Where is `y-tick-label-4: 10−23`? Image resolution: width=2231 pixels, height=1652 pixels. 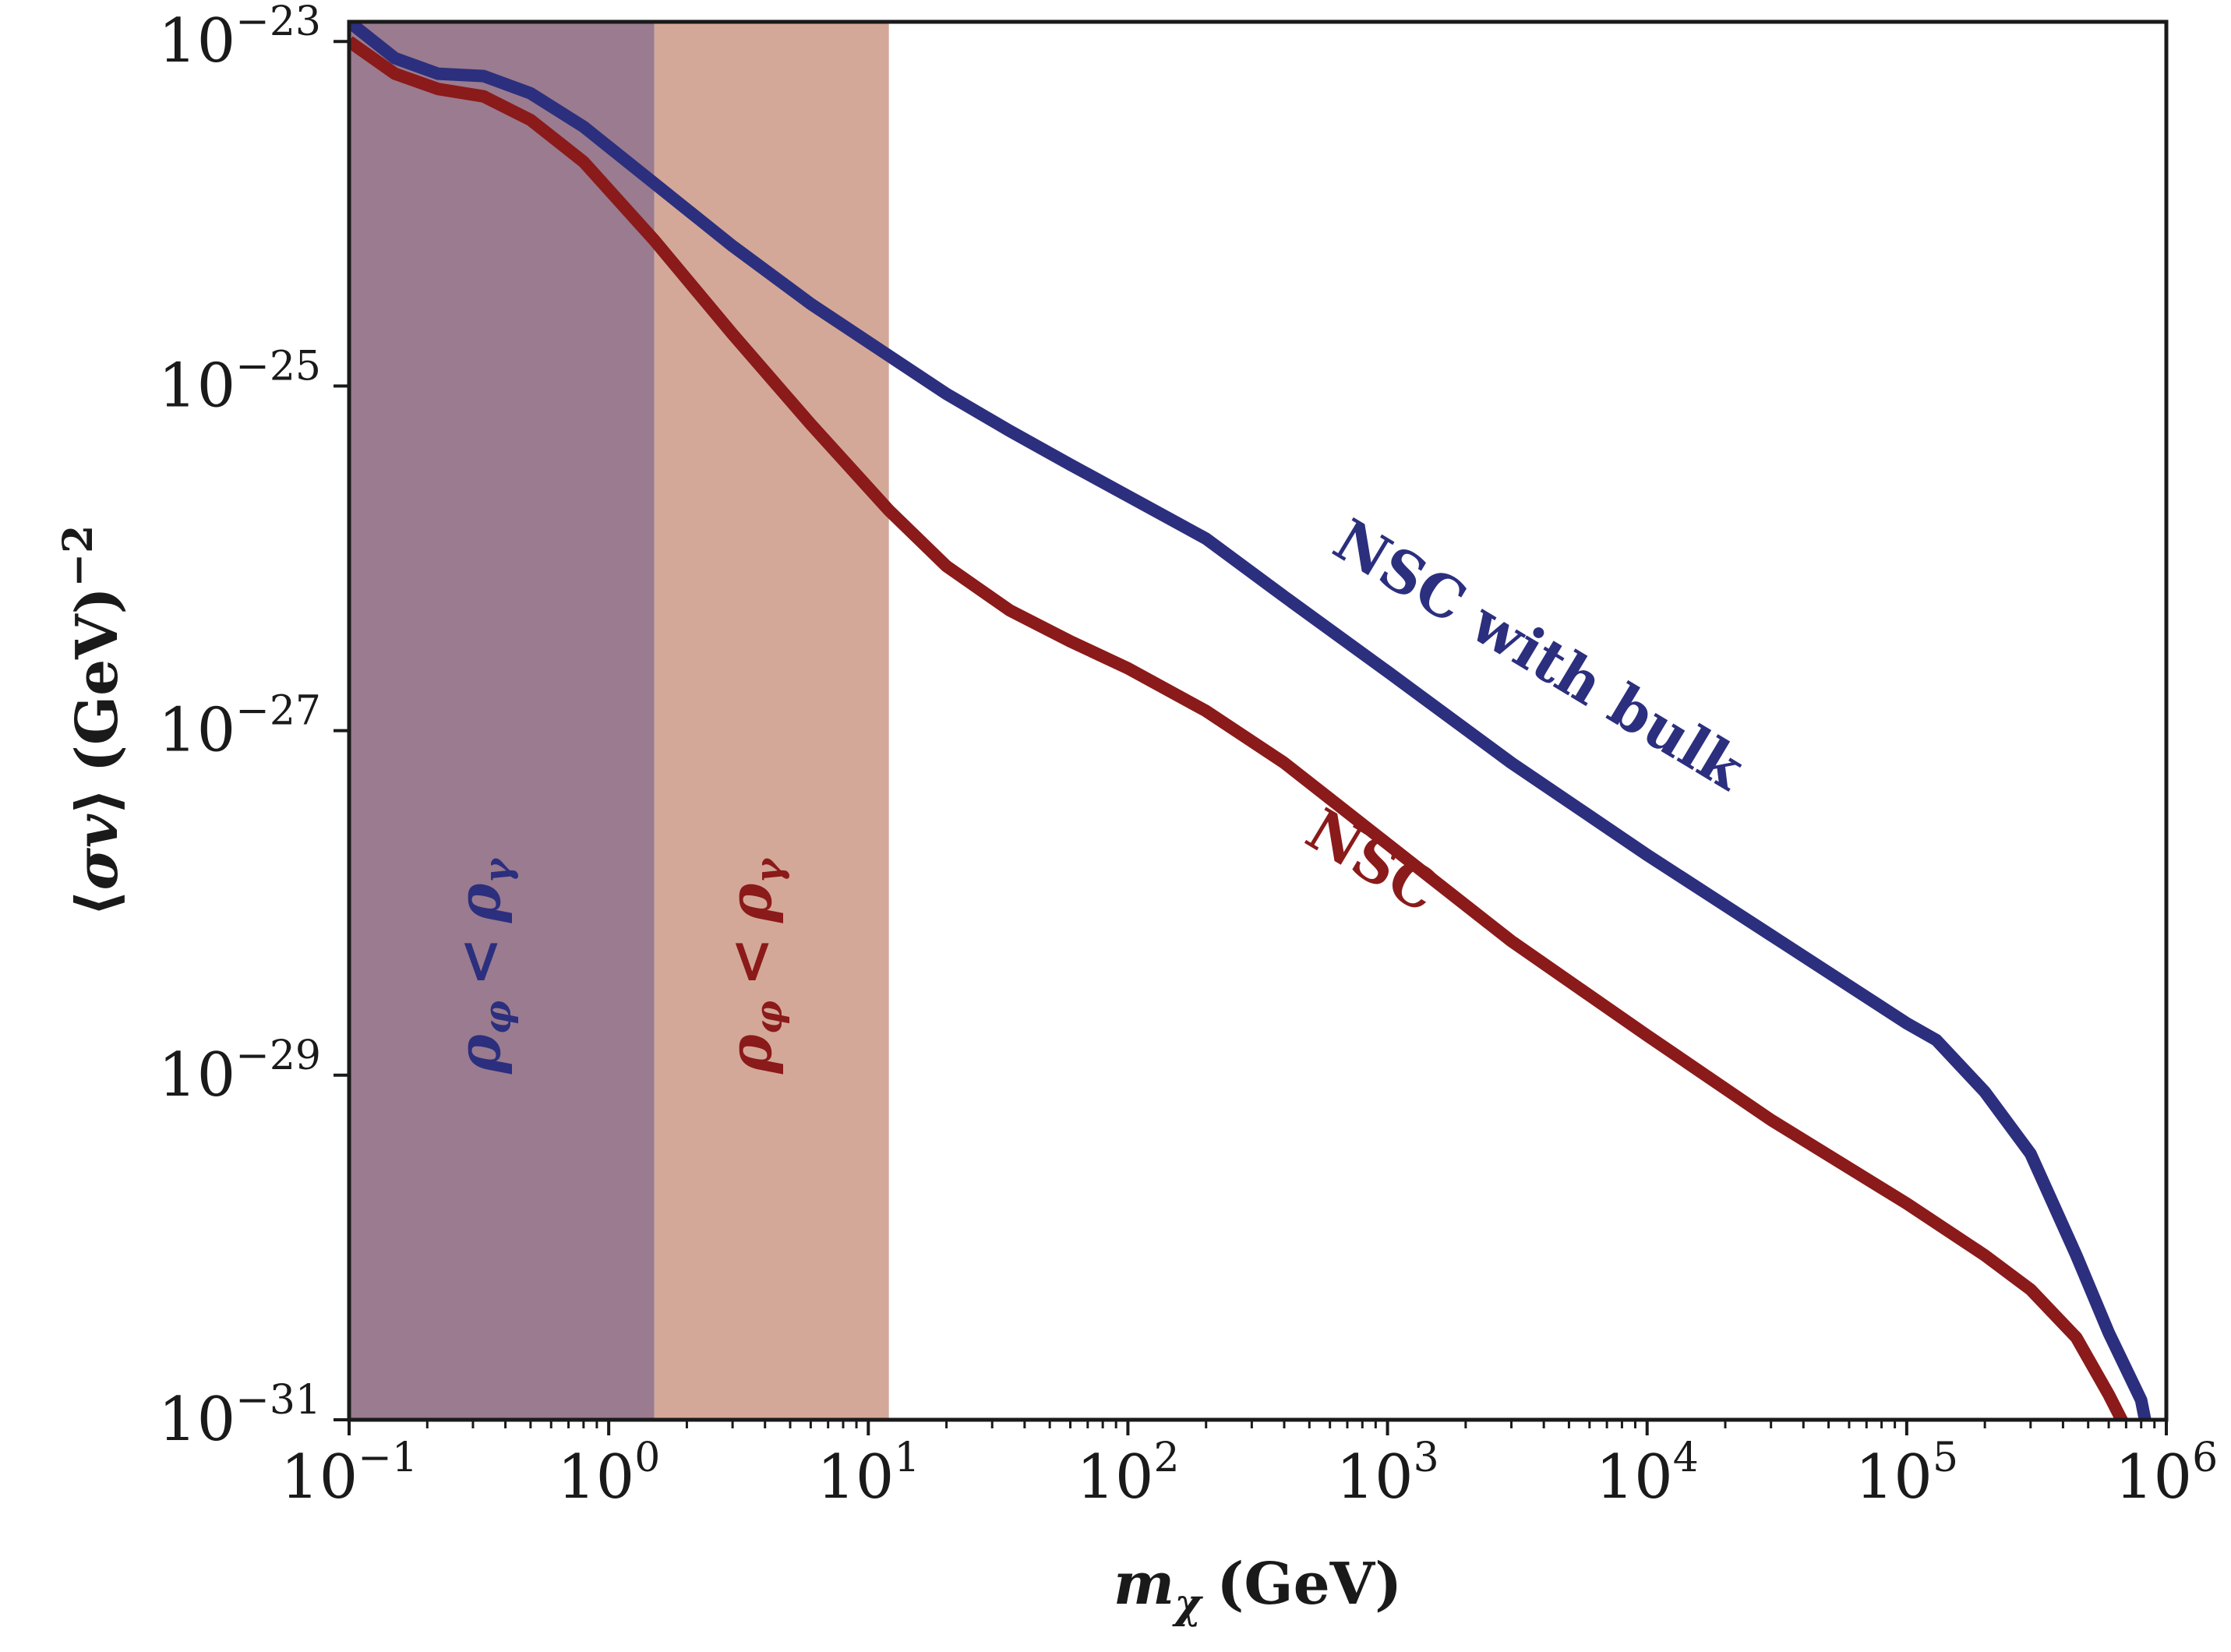 y-tick-label-4: 10−23 is located at coordinates (239, 38).